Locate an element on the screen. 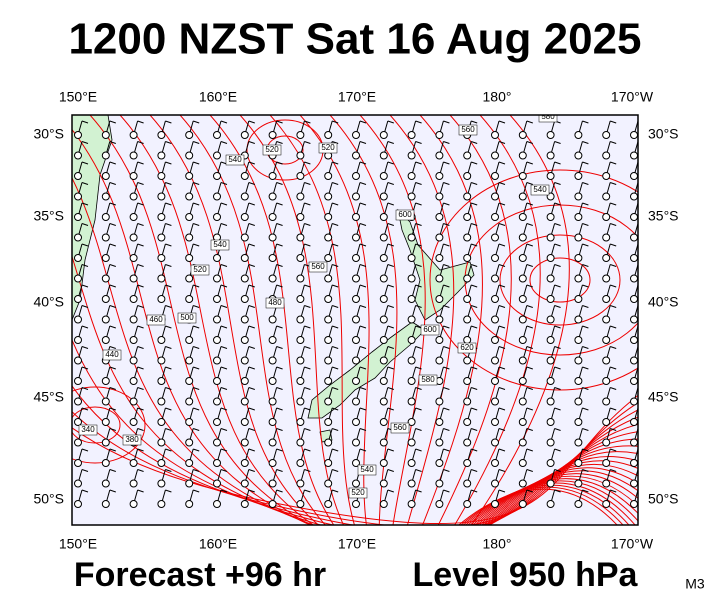 The width and height of the screenshot is (711, 600). model-code: M3 is located at coordinates (695, 584).